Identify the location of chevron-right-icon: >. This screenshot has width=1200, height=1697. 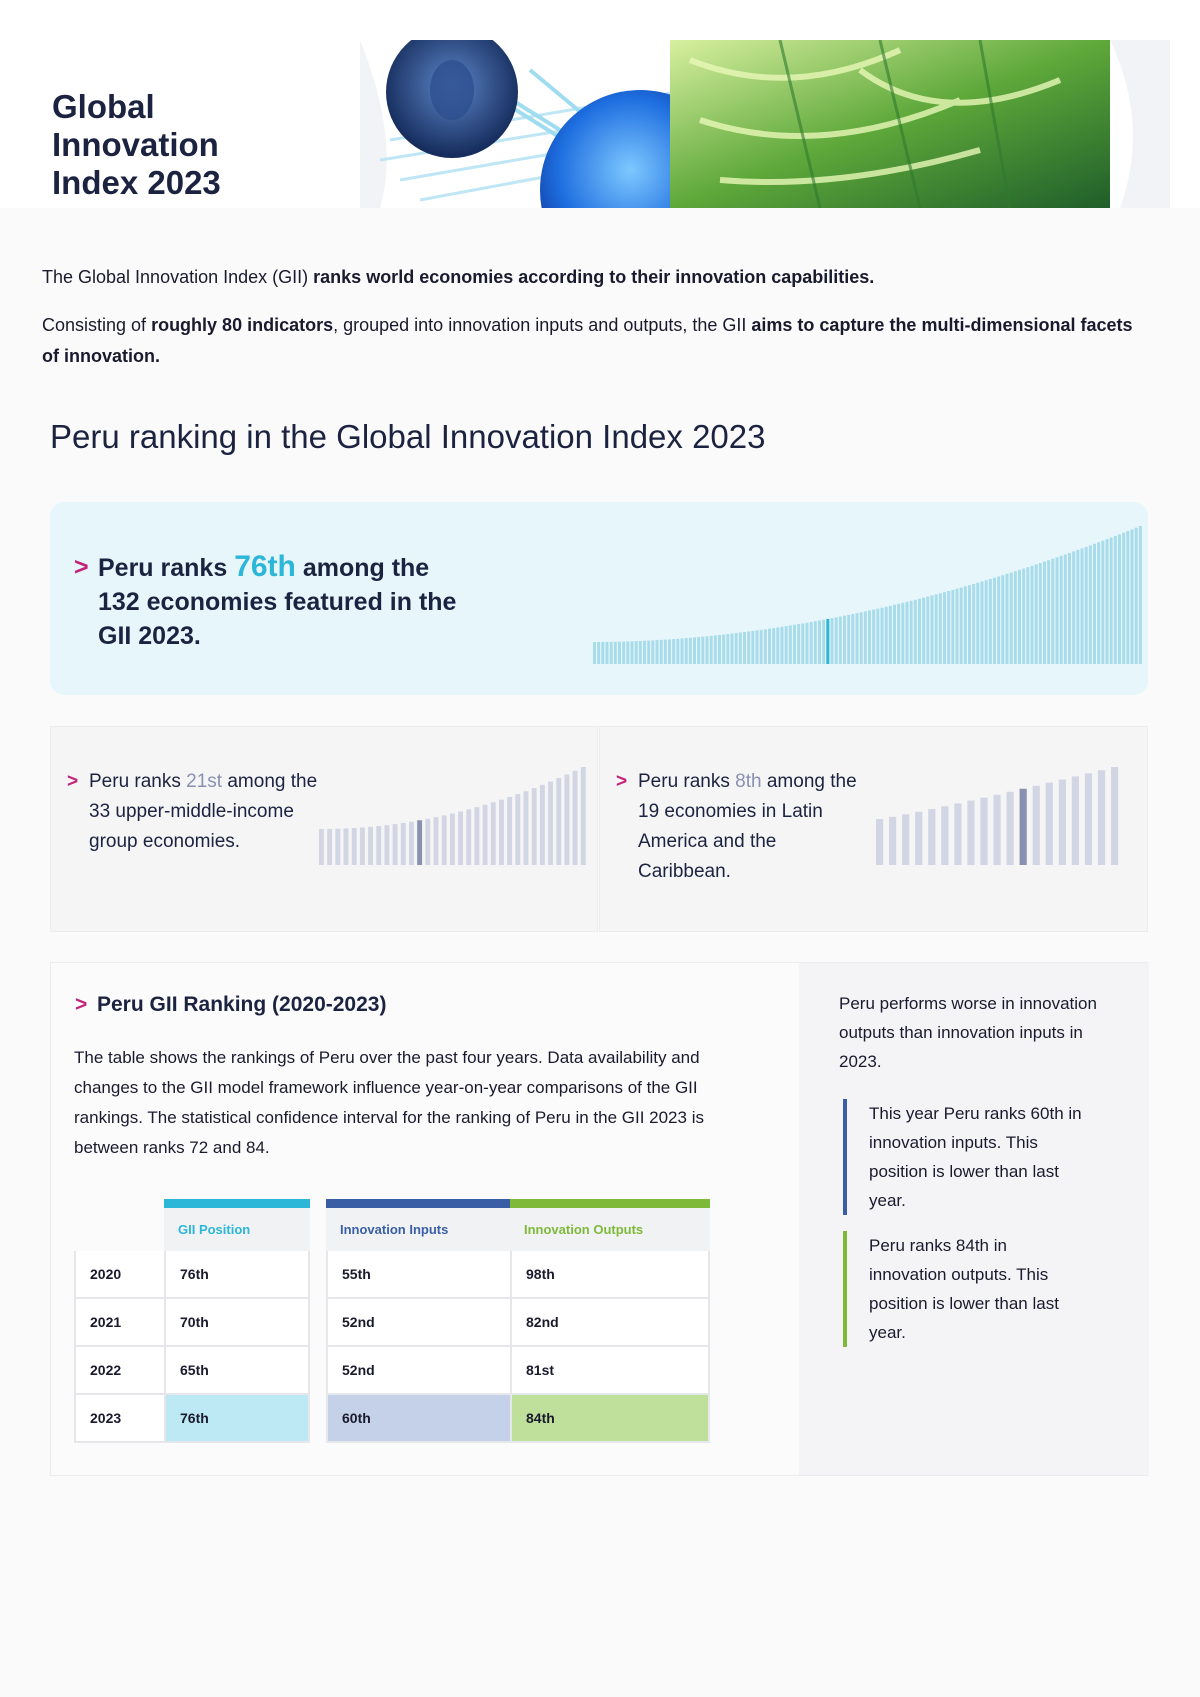
(81, 567).